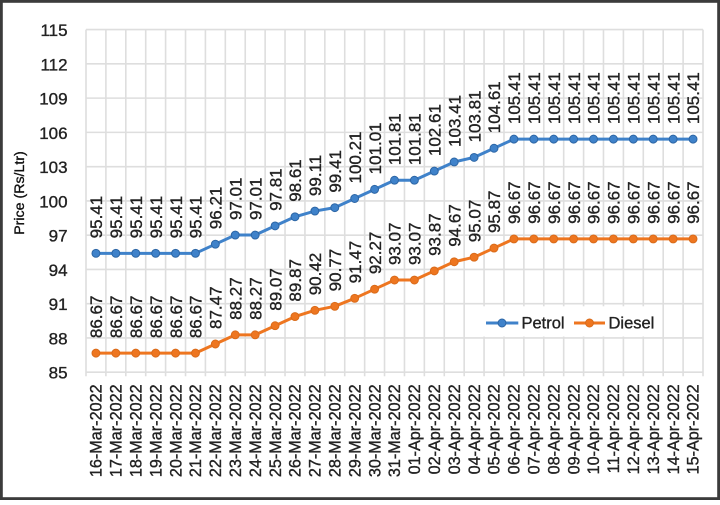  I want to click on svg-text: 109, so click(53, 99).